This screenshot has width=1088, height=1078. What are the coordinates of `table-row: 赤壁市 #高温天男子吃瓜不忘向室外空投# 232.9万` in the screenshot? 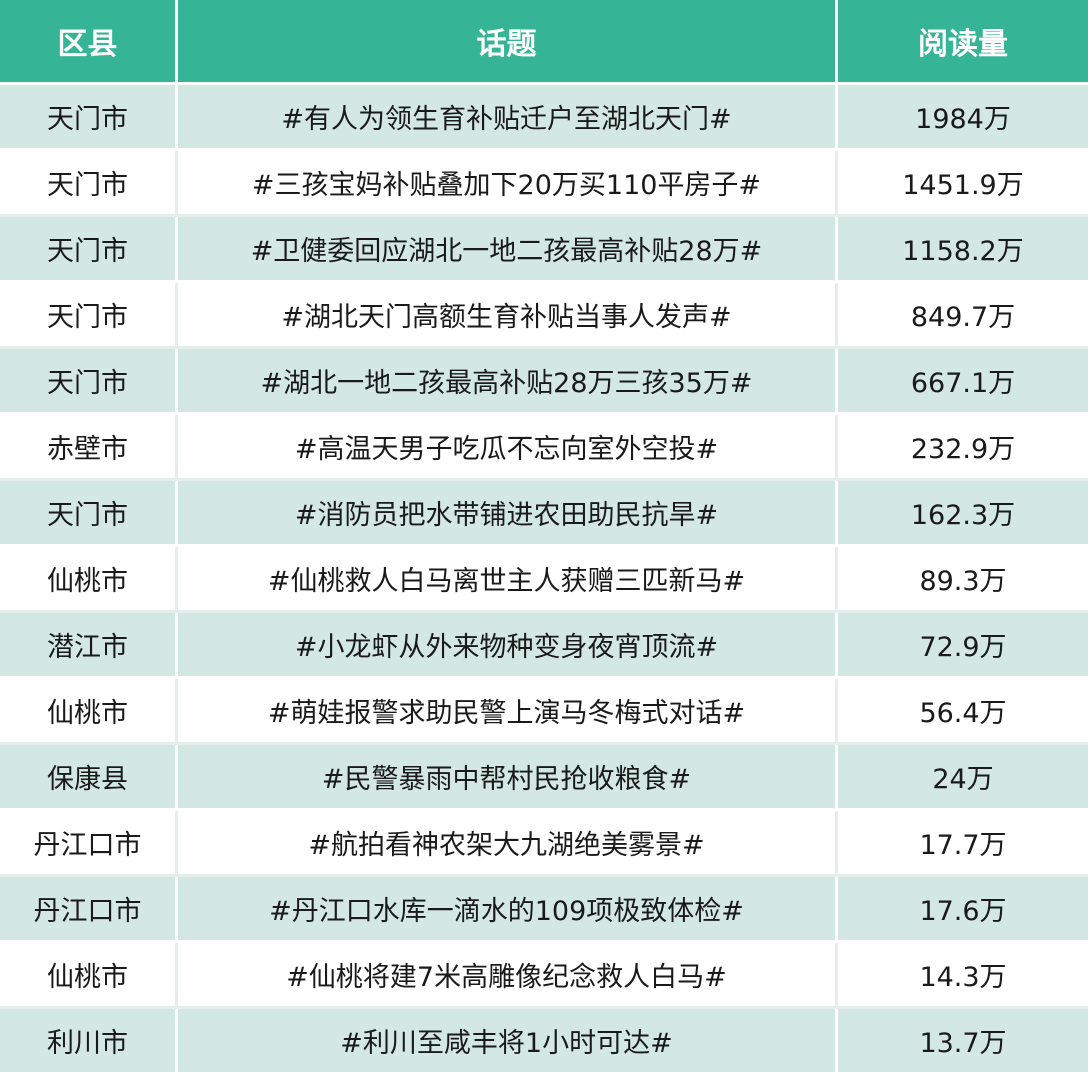 It's located at (544, 448).